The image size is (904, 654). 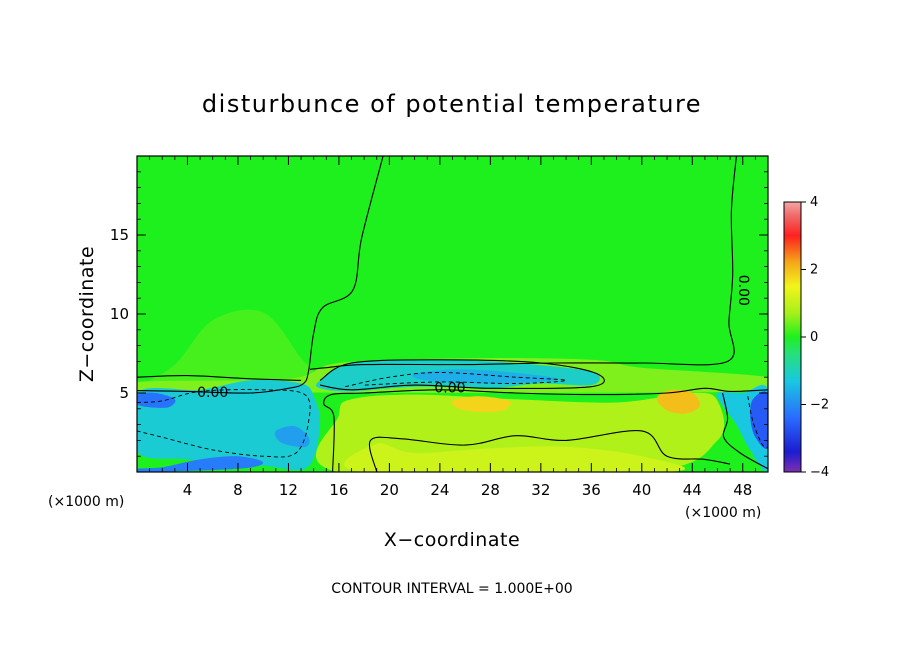 What do you see at coordinates (474, 338) in the screenshot?
I see `contour-labels: 0.00 0.00 0.00` at bounding box center [474, 338].